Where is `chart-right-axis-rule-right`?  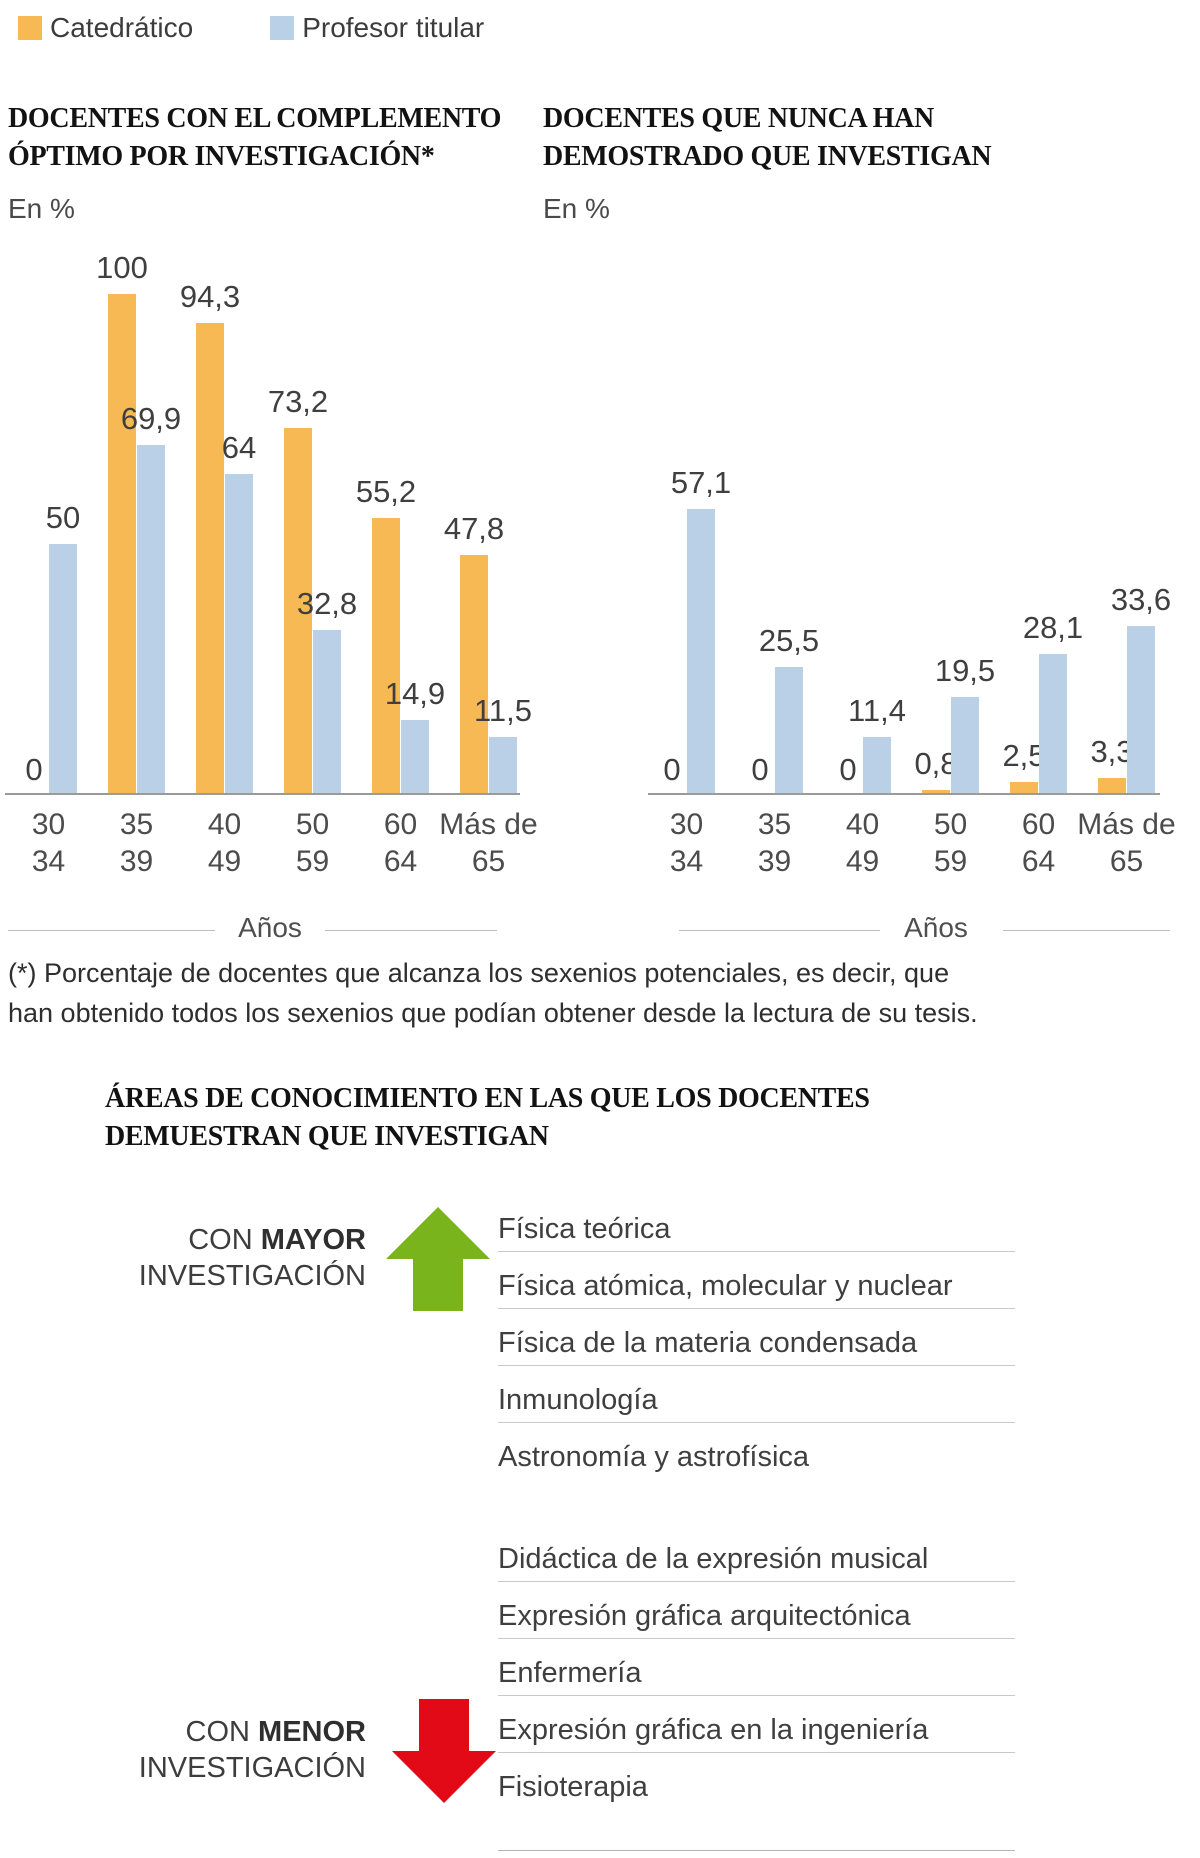 chart-right-axis-rule-right is located at coordinates (1086, 930).